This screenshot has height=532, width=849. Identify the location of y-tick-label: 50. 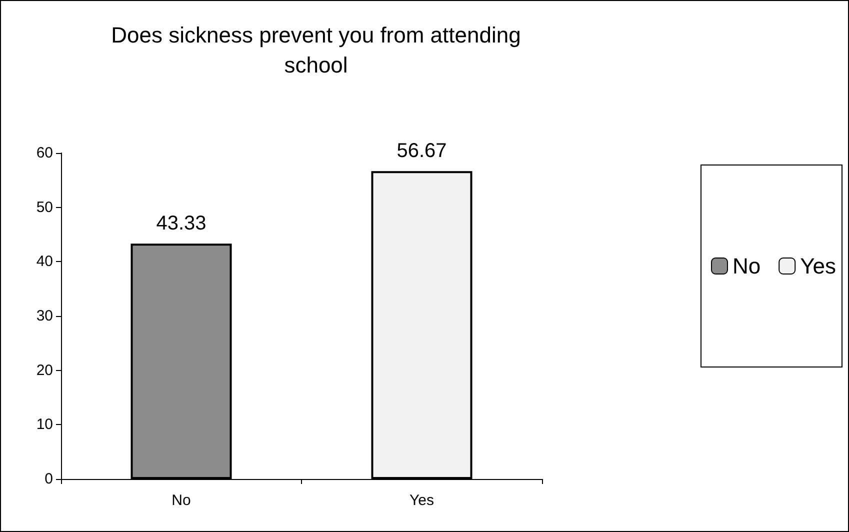
(44, 207).